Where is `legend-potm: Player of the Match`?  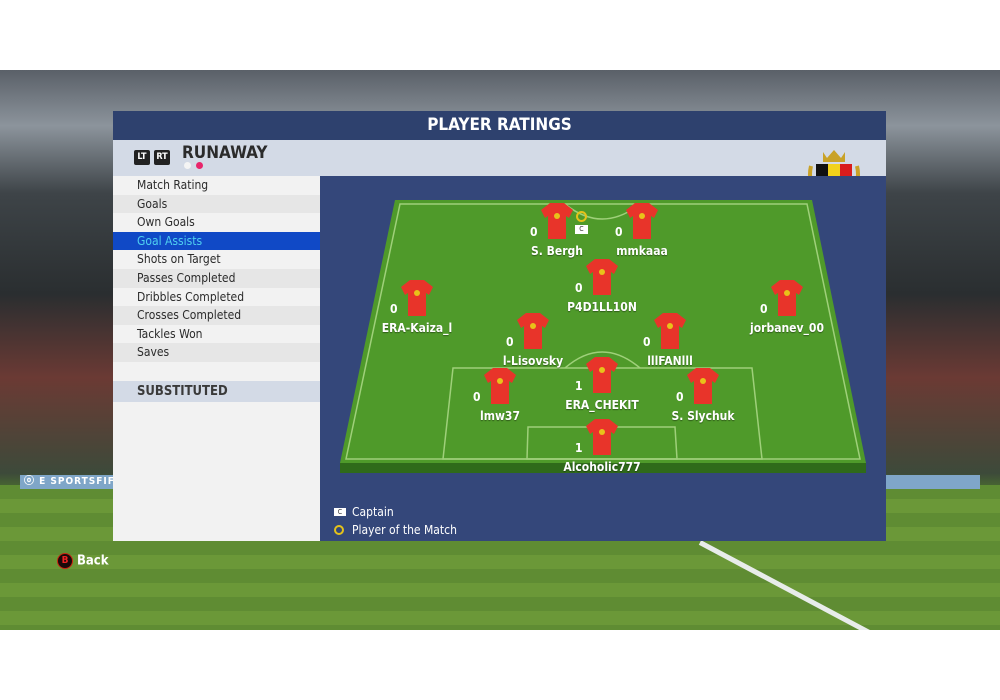 legend-potm: Player of the Match is located at coordinates (395, 529).